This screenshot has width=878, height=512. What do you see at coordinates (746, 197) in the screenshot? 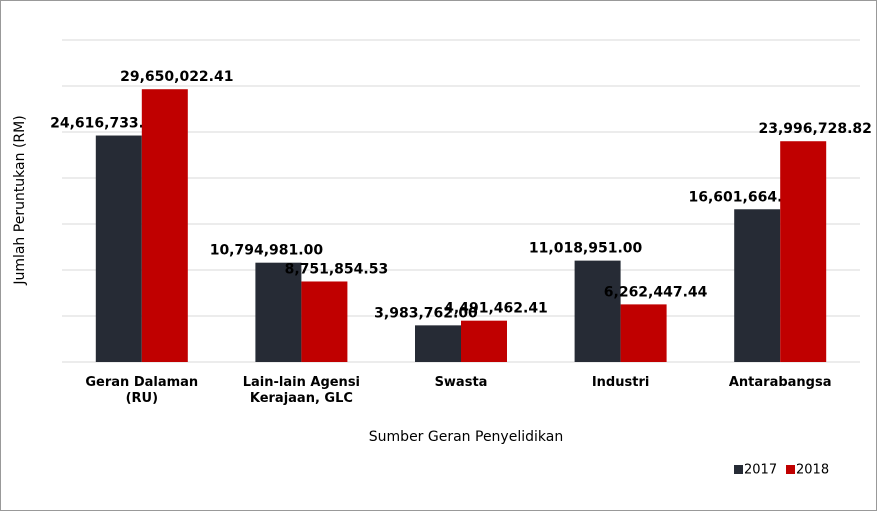
I see `data-label: 16,601,664.00` at bounding box center [746, 197].